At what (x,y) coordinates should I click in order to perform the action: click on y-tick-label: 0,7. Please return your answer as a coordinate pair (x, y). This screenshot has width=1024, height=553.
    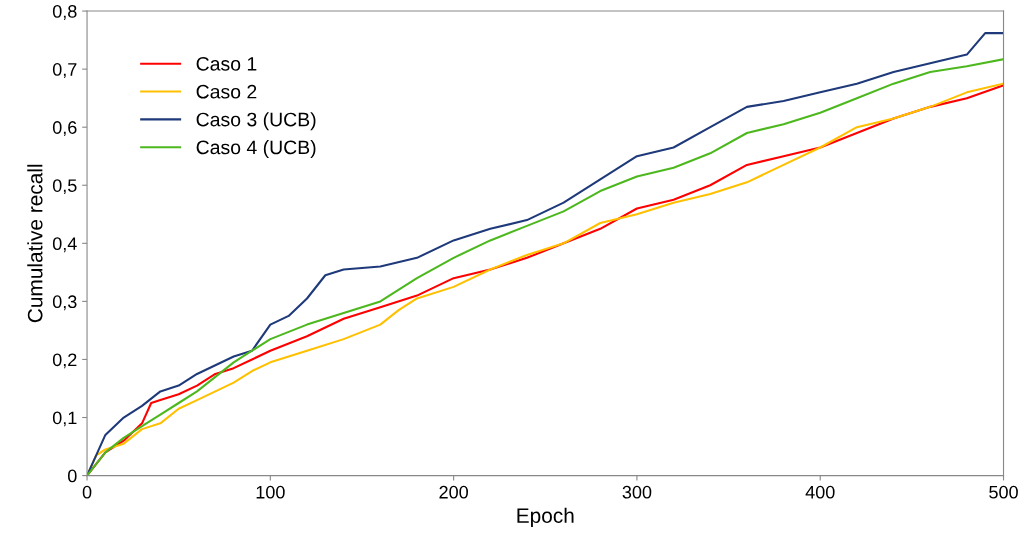
    Looking at the image, I should click on (64, 70).